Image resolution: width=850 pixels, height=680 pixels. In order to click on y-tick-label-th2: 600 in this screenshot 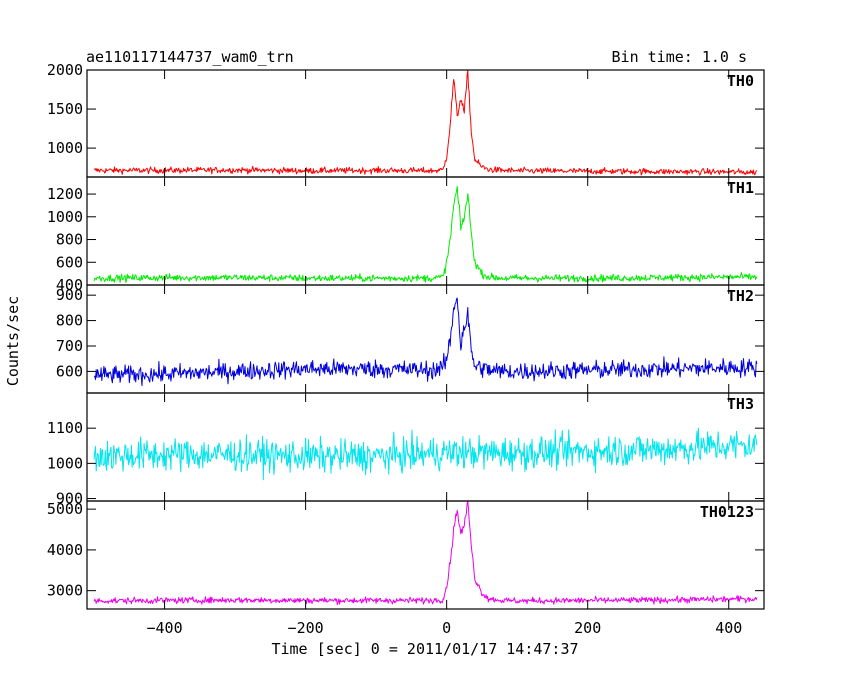, I will do `click(69, 371)`.